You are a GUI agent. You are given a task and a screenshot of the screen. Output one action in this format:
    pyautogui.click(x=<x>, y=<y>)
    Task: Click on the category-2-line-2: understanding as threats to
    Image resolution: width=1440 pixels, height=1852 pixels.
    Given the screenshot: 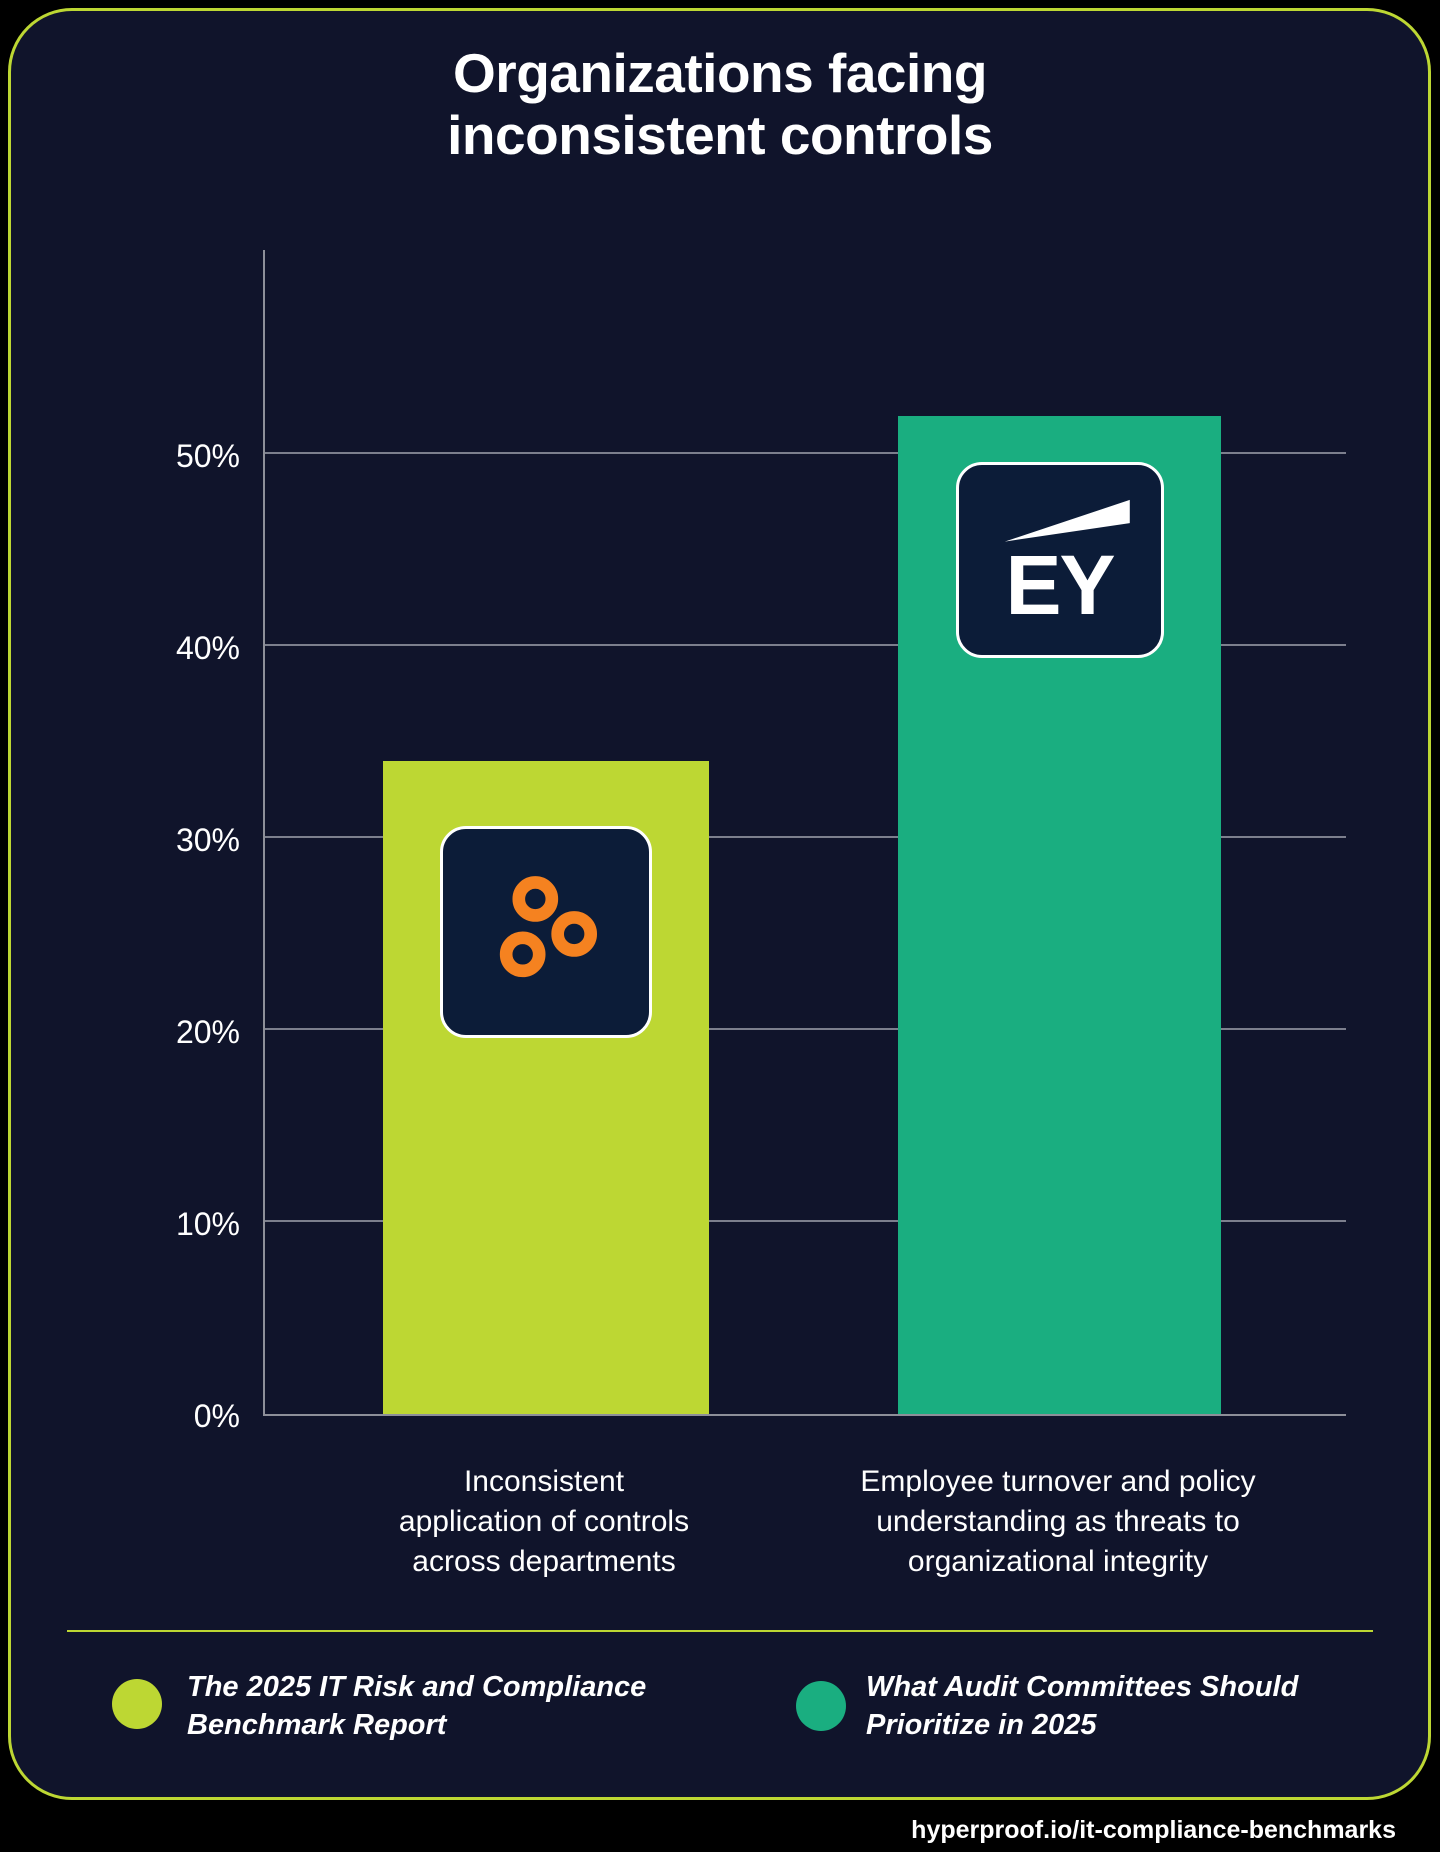 What is the action you would take?
    pyautogui.click(x=1058, y=1521)
    